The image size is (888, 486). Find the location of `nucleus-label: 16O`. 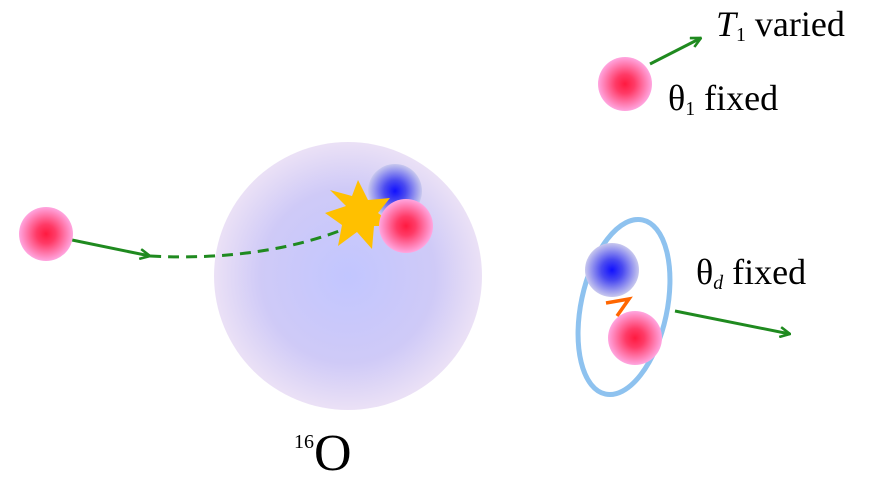

nucleus-label: 16O is located at coordinates (323, 453).